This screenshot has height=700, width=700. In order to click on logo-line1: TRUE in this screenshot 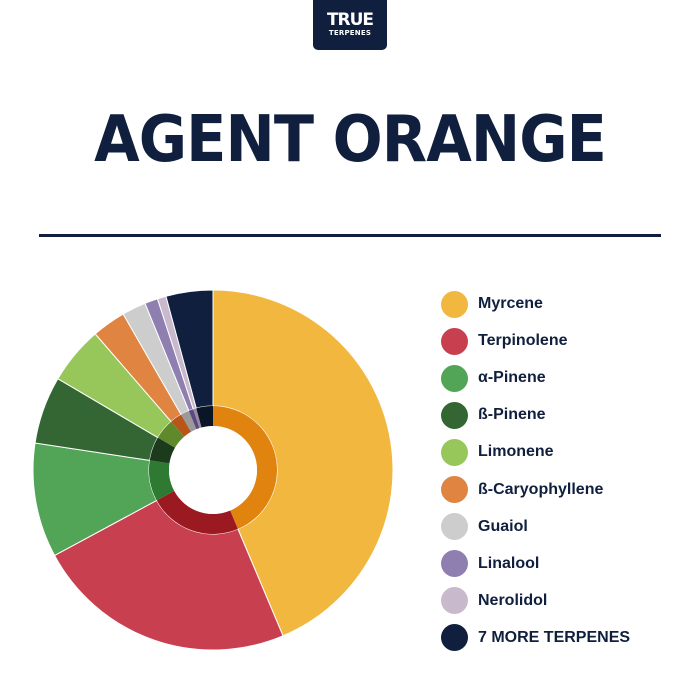, I will do `click(350, 20)`.